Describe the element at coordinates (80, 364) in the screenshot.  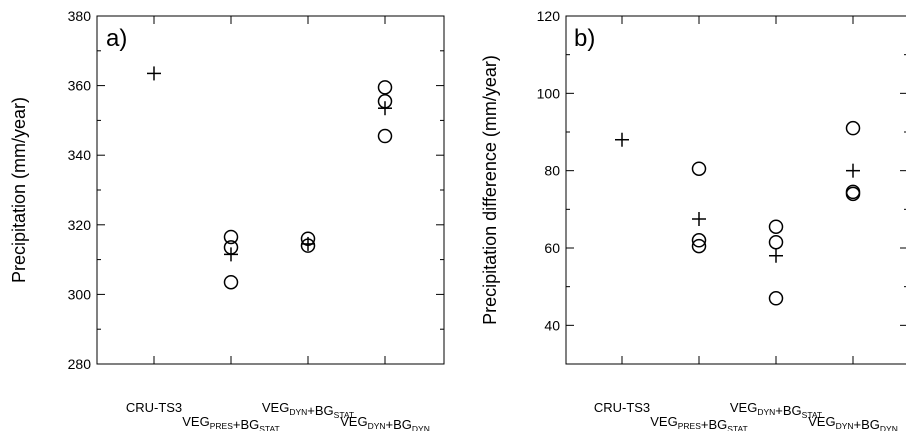
I see `y-tick-label: 280` at that location.